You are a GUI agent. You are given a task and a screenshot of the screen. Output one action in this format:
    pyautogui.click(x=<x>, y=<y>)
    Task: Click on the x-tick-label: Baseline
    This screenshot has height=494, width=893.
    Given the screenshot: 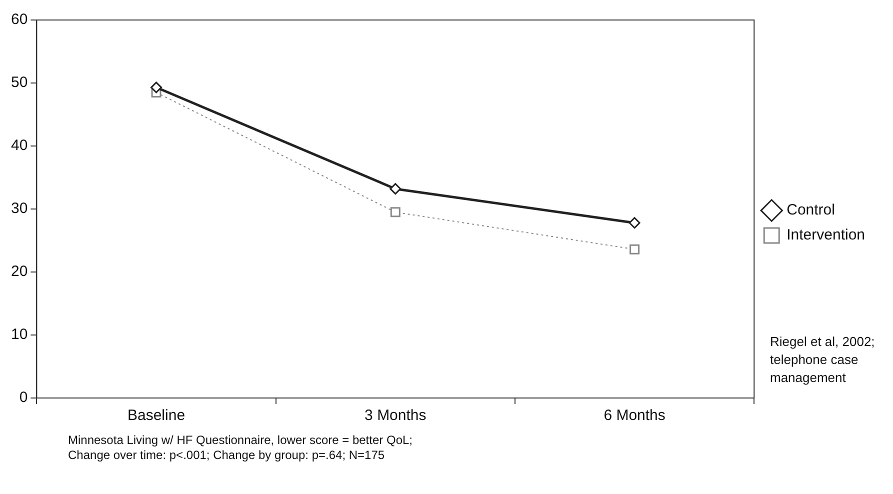 What is the action you would take?
    pyautogui.click(x=156, y=415)
    